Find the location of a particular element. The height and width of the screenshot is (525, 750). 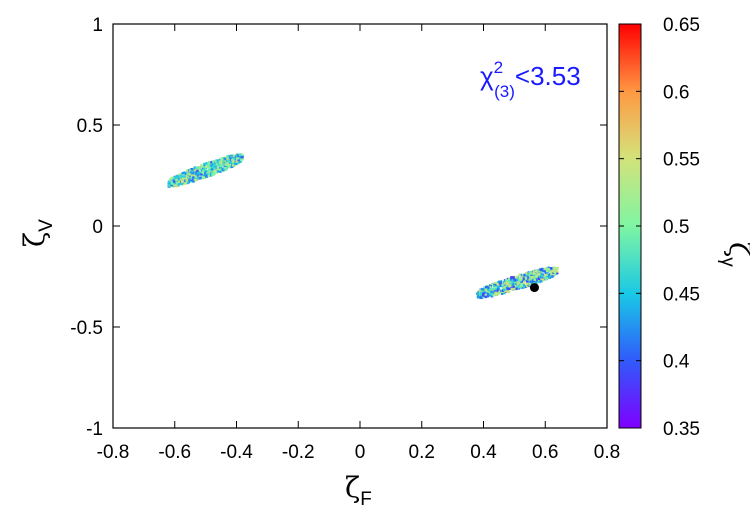

y-axis-label: ζV is located at coordinates (37, 233).